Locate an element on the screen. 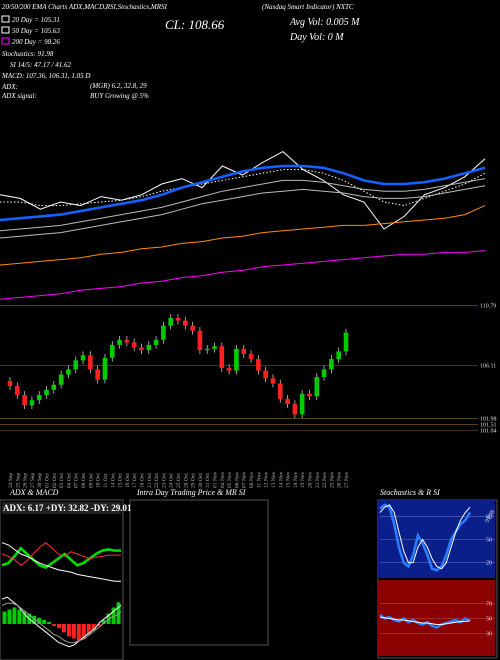 Image resolution: width=500 pixels, height=660 pixels. x-tick-label: 15 Nov is located at coordinates (289, 479).